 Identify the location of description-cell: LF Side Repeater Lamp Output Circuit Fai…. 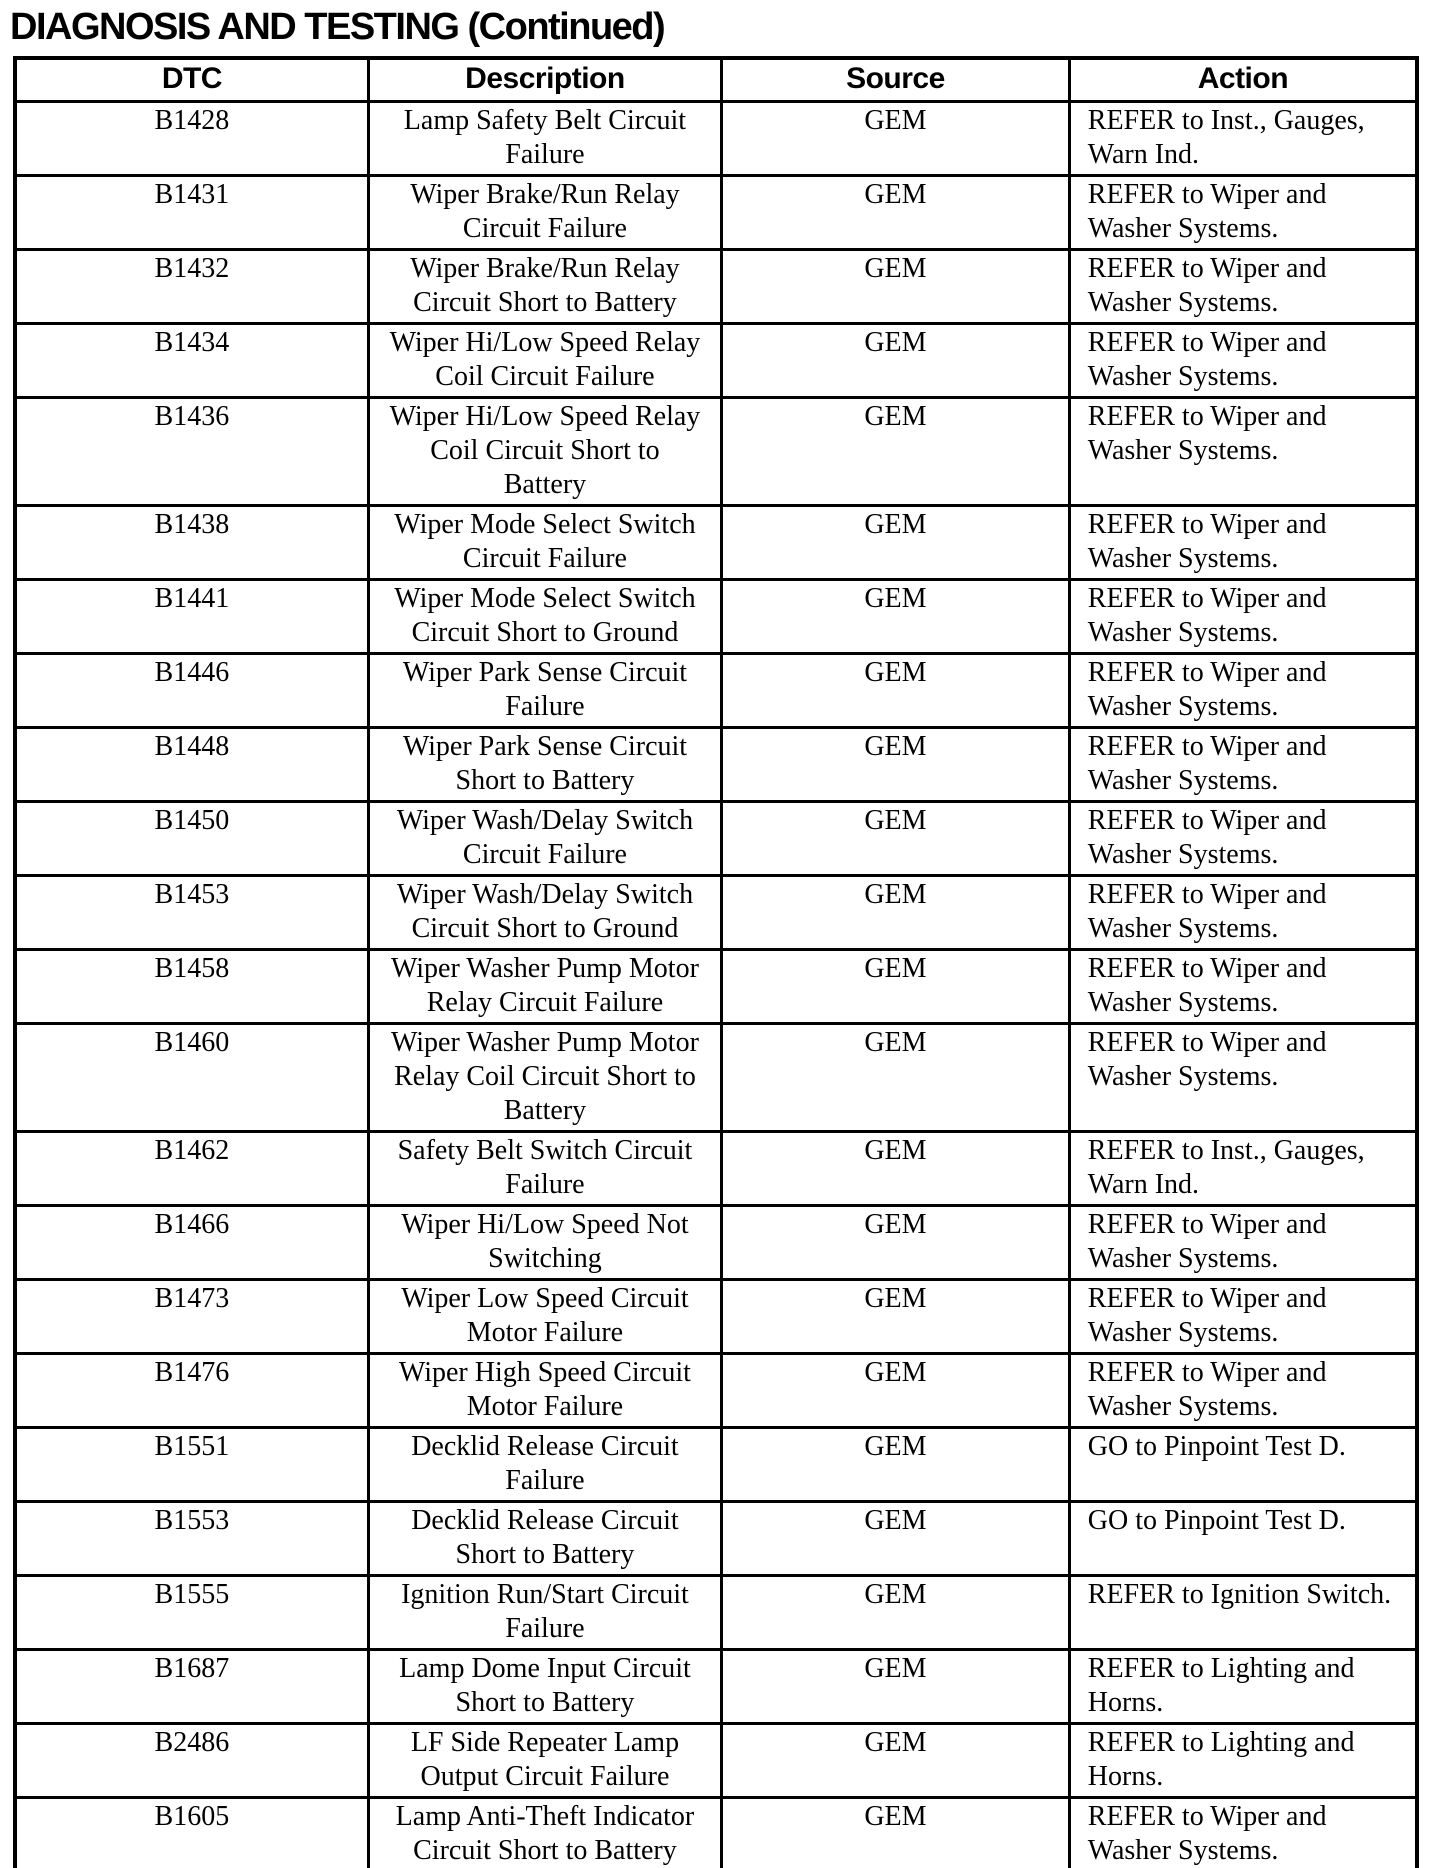
(545, 1760).